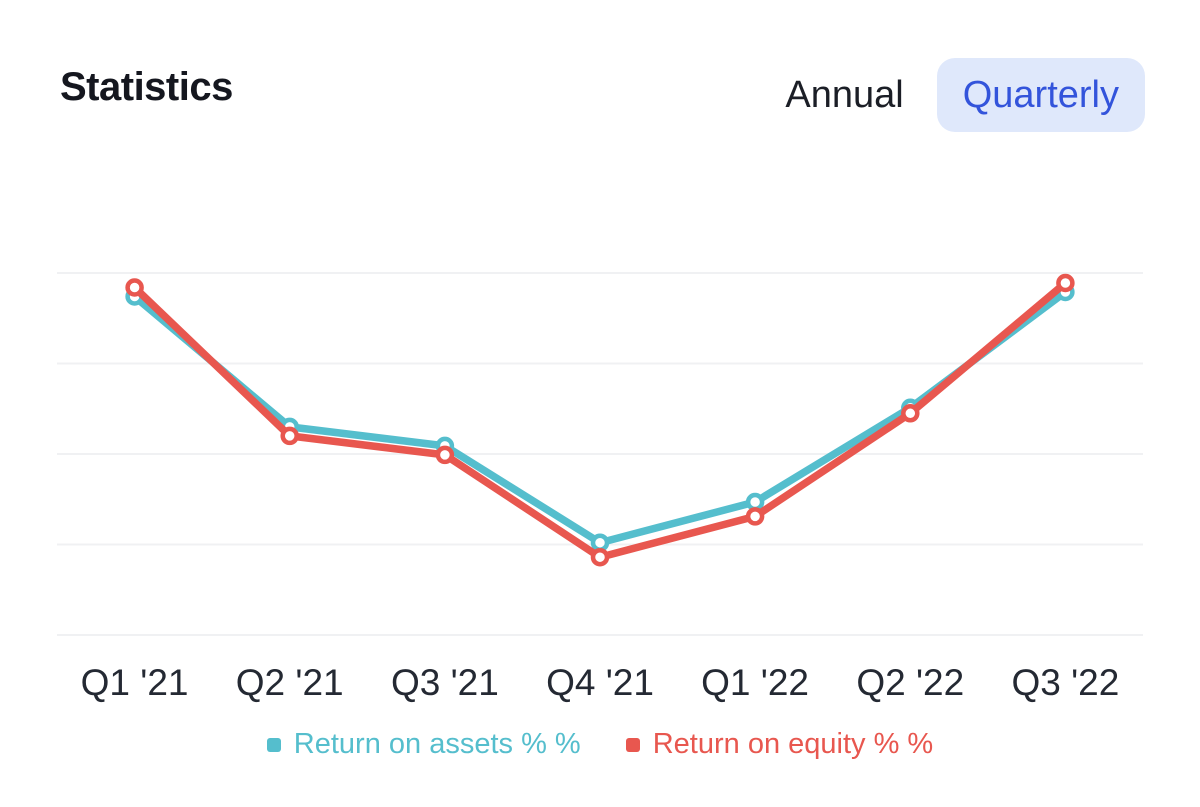  I want to click on equity-legend-label: Return on equity % %, so click(793, 744).